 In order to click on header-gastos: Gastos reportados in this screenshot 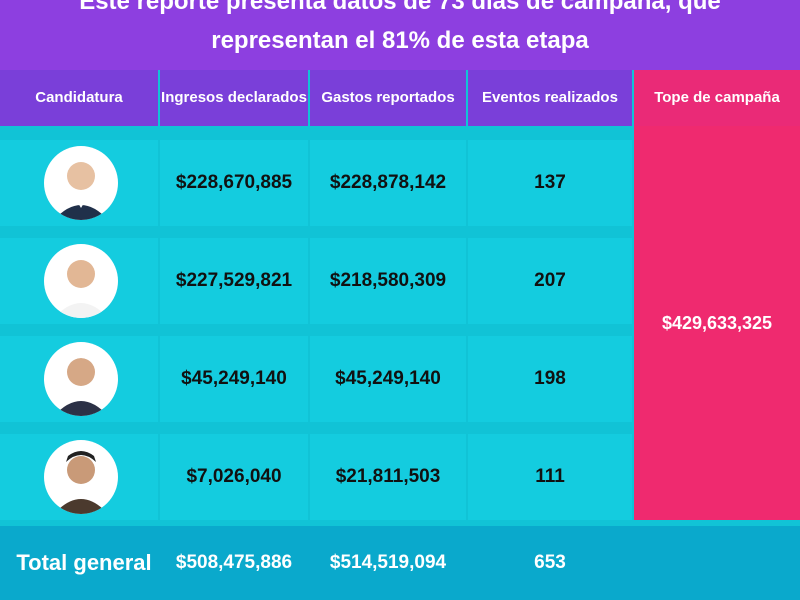, I will do `click(388, 98)`.